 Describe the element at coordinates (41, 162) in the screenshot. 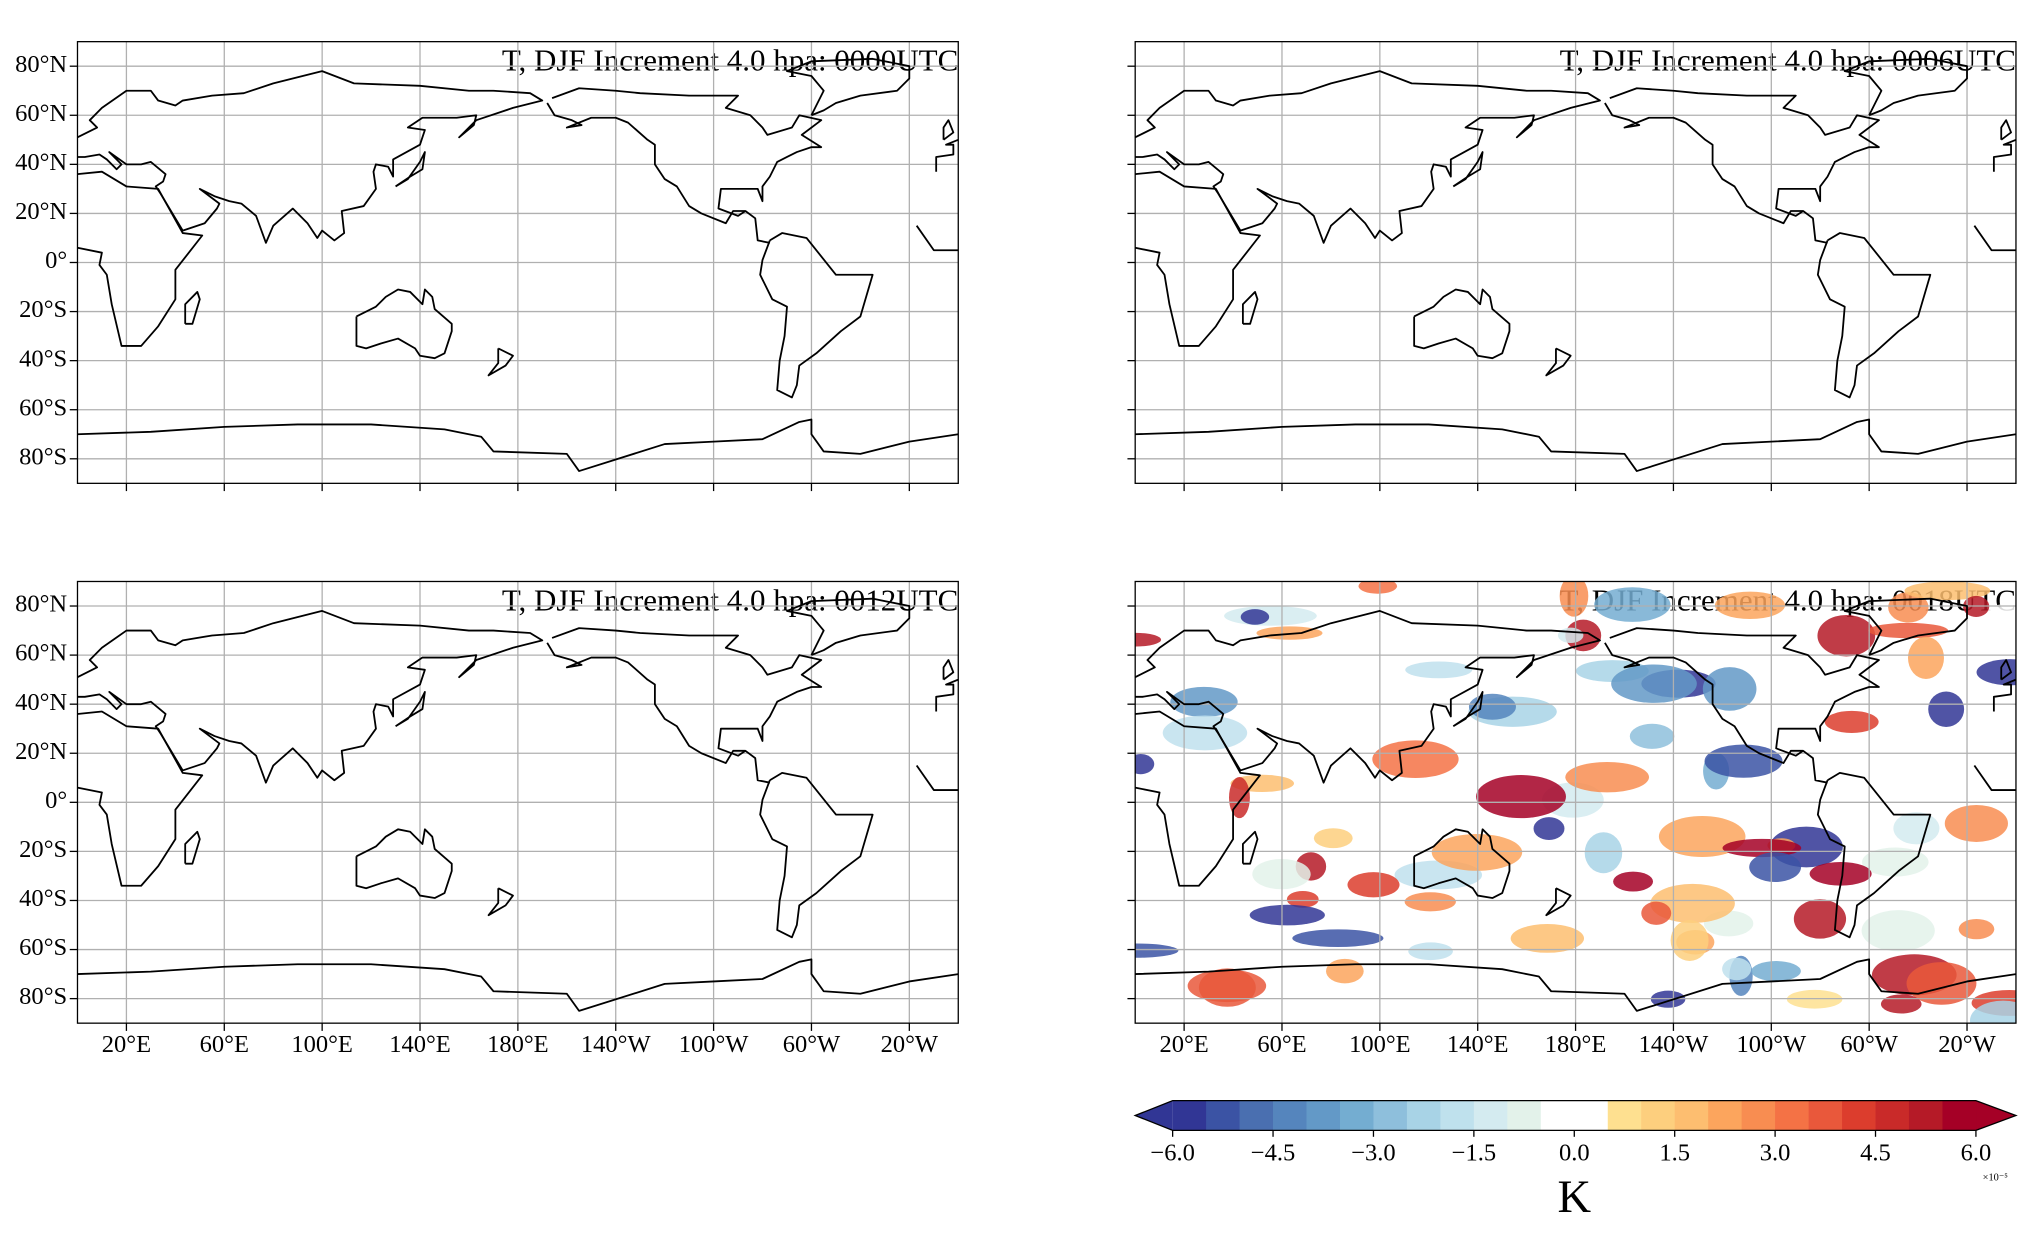

I see `y-tick-label: 40°N` at that location.